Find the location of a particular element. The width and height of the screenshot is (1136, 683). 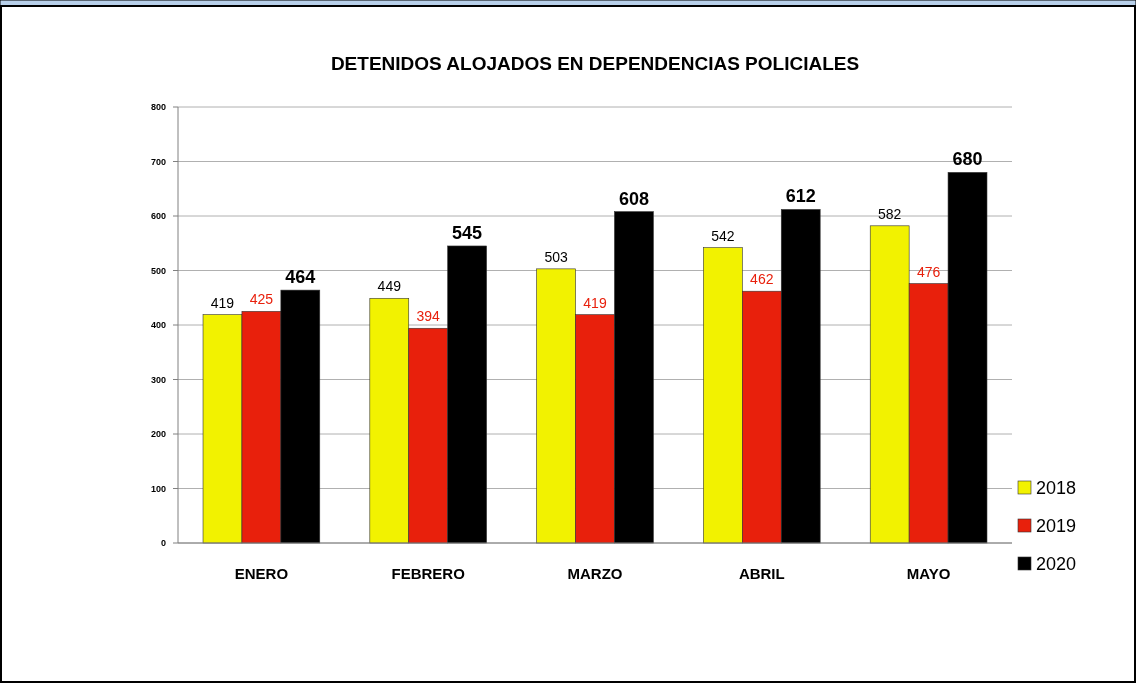

data-label: 449 is located at coordinates (389, 286).